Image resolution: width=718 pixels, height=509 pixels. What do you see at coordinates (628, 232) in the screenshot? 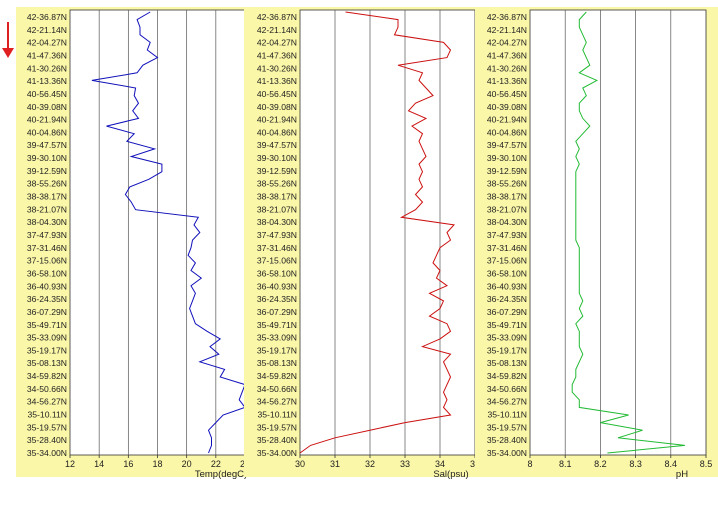
I see `series-line` at bounding box center [628, 232].